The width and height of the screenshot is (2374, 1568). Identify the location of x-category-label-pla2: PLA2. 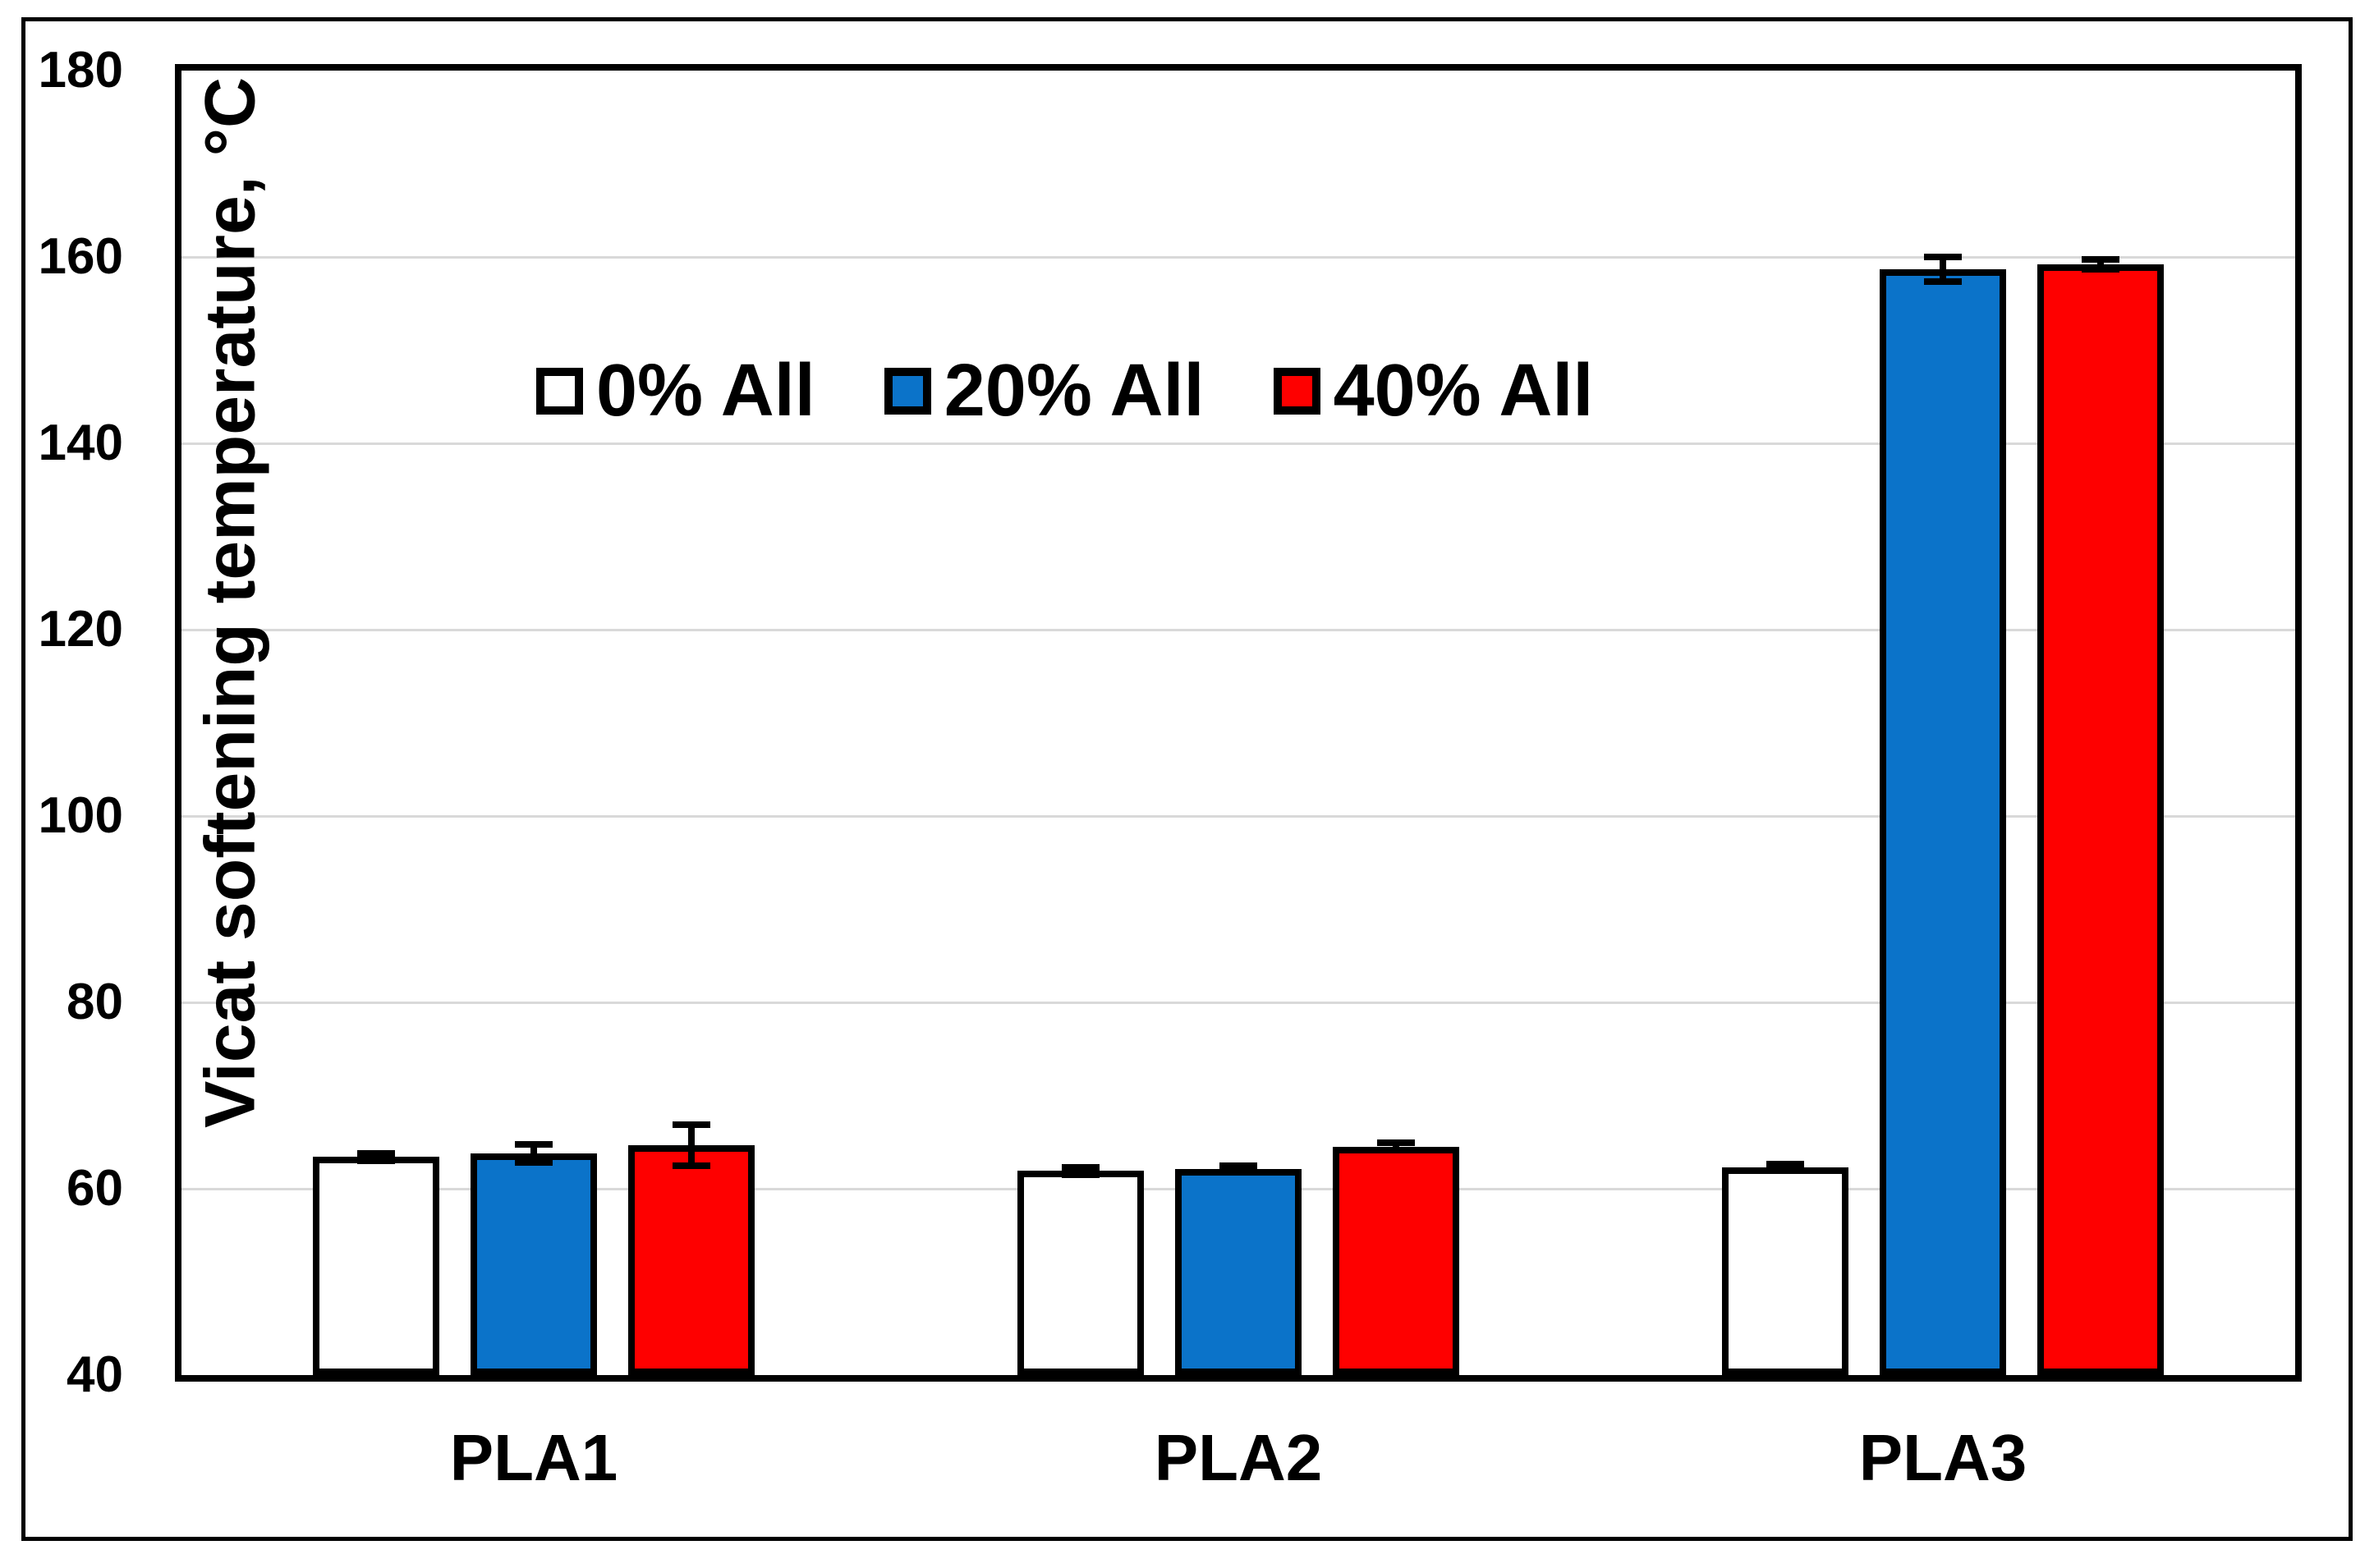
(1238, 1457).